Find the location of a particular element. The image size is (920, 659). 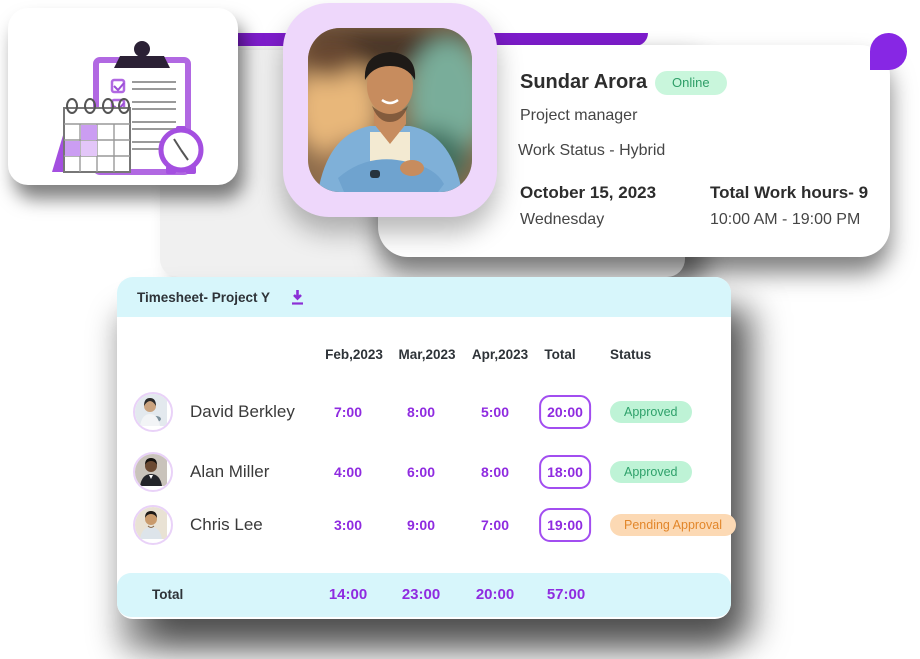

current-day: Wednesday is located at coordinates (562, 219).